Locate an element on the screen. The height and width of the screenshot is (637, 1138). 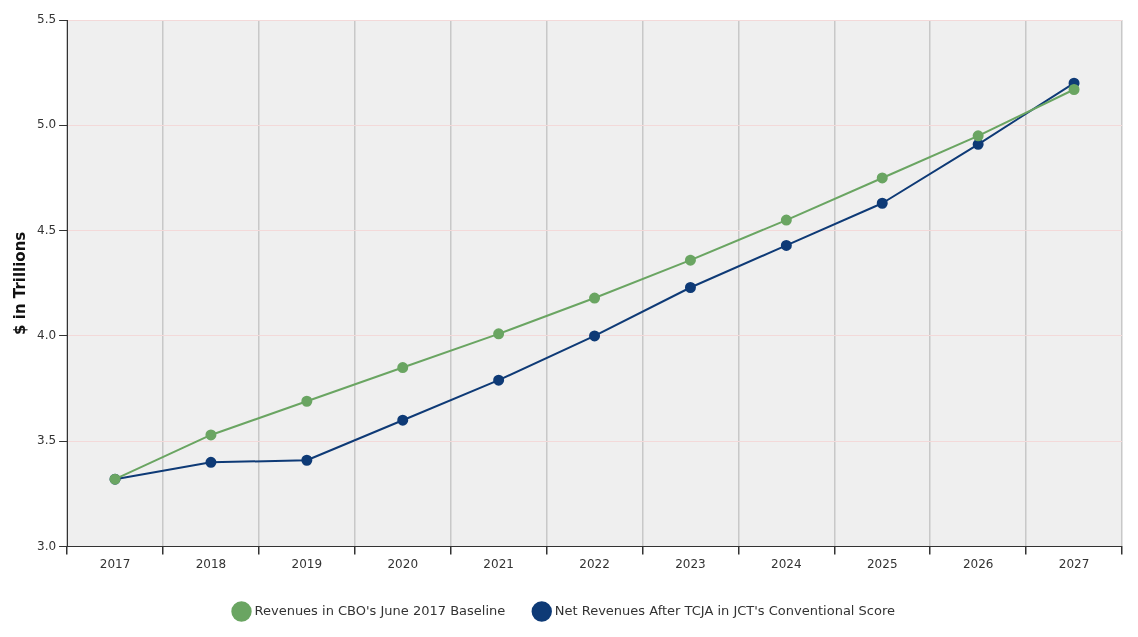
x-tick-label: 2026 is located at coordinates (978, 563).